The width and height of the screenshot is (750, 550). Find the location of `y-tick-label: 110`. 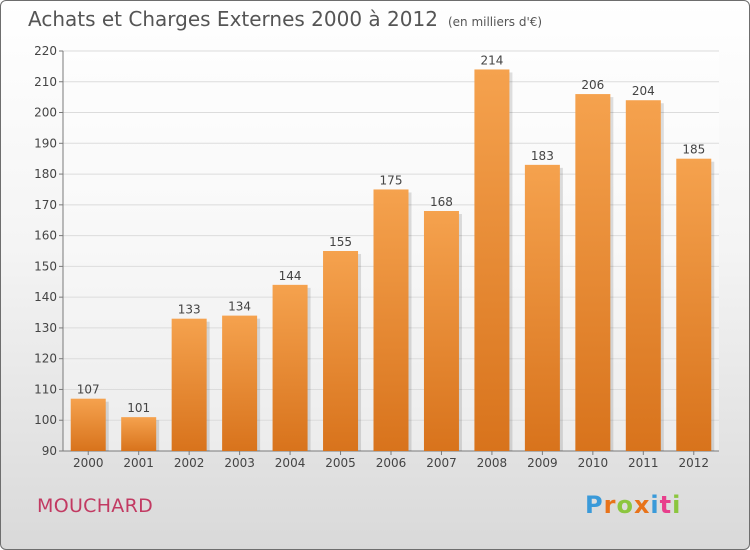

y-tick-label: 110 is located at coordinates (45, 389).